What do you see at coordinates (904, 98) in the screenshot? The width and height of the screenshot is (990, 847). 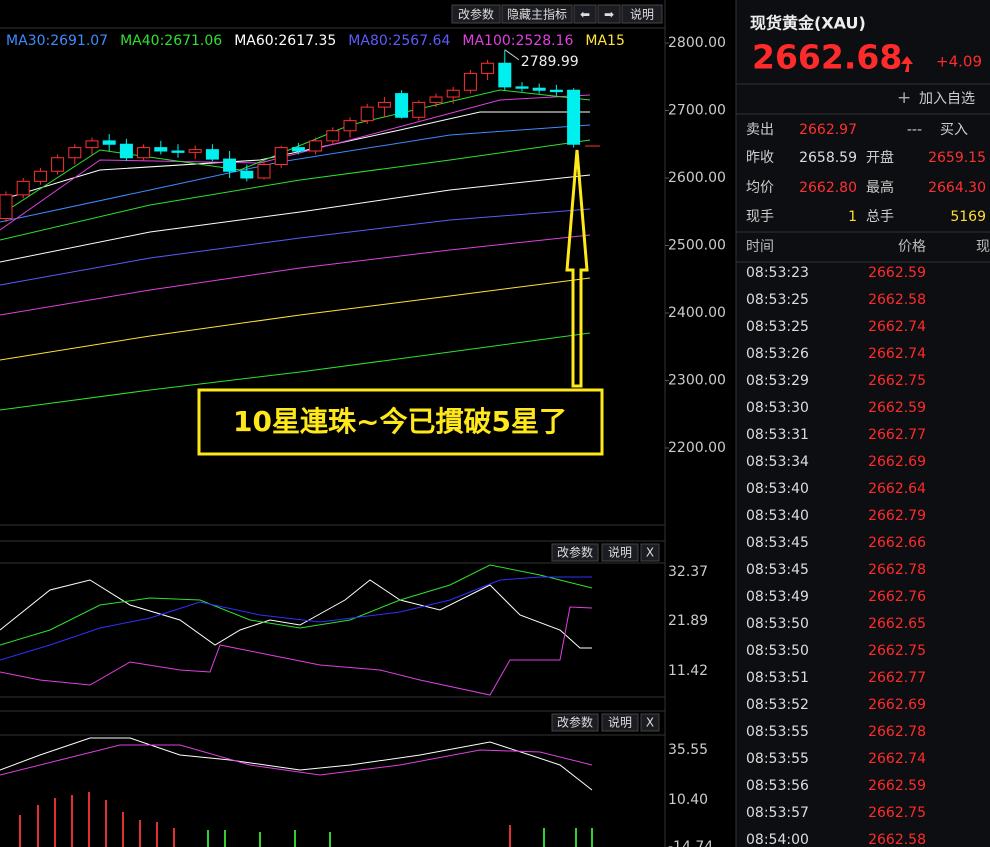 I see `plus-icon: +` at bounding box center [904, 98].